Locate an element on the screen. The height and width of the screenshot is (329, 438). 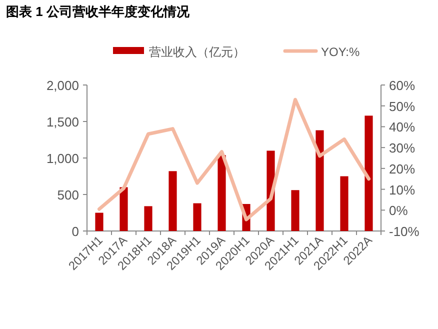
legend-label: 营业收入（亿元） is located at coordinates (197, 52).